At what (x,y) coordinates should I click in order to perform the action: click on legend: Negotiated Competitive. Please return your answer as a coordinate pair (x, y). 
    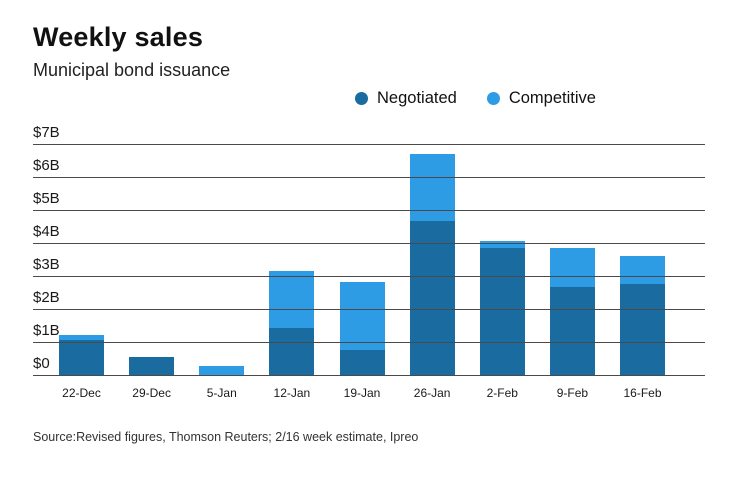
    Looking at the image, I should click on (475, 98).